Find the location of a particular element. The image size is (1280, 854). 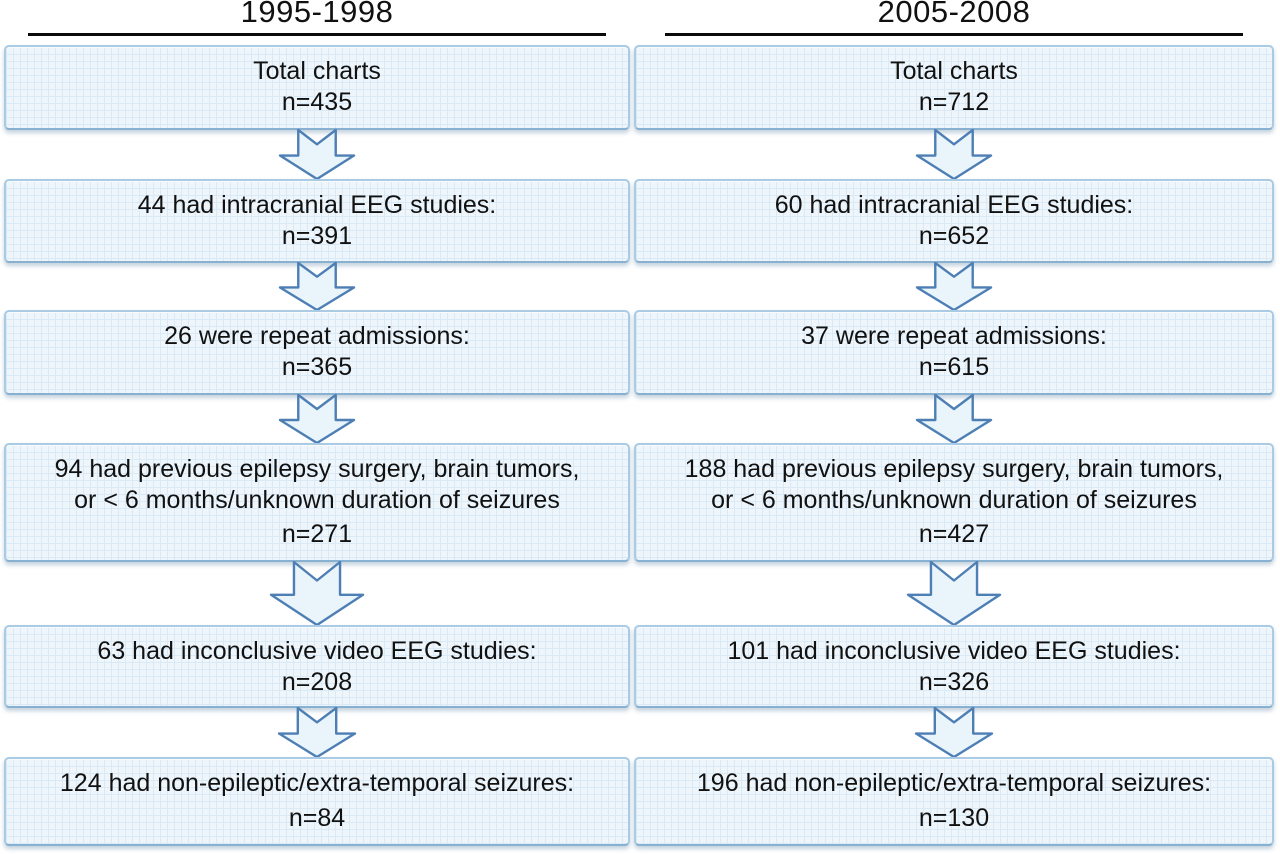

flow-box: 44 had intracranial EEG studies: n=391 is located at coordinates (317, 221).